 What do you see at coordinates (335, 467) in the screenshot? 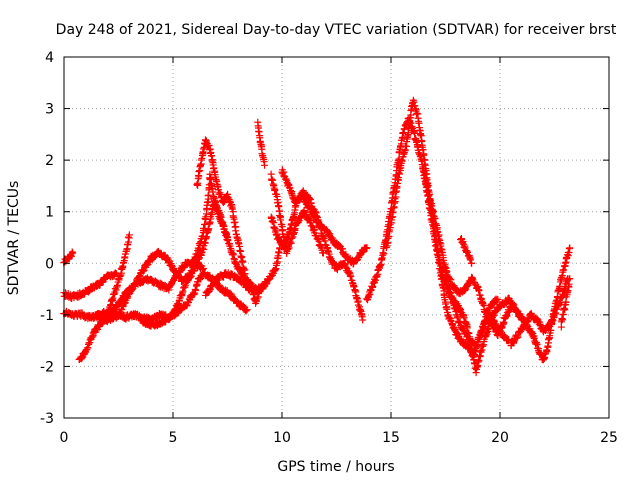
I see `x-axis-label: GPS time / hours` at bounding box center [335, 467].